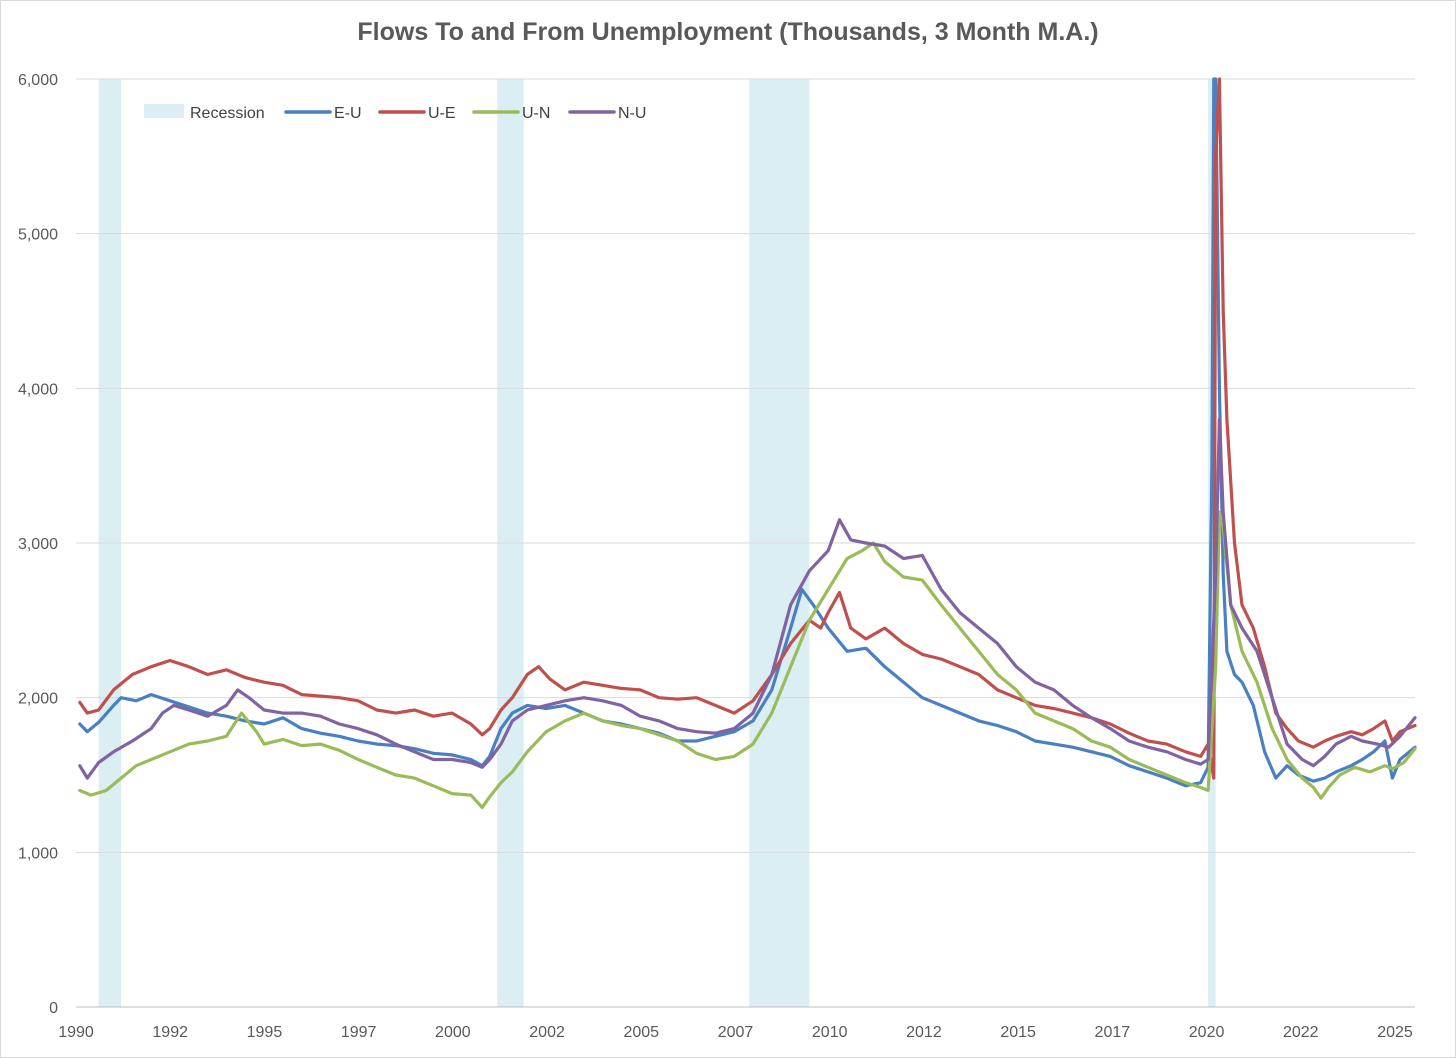 This screenshot has height=1058, width=1456. Describe the element at coordinates (164, 111) in the screenshot. I see `legend-swatch-recession` at that location.